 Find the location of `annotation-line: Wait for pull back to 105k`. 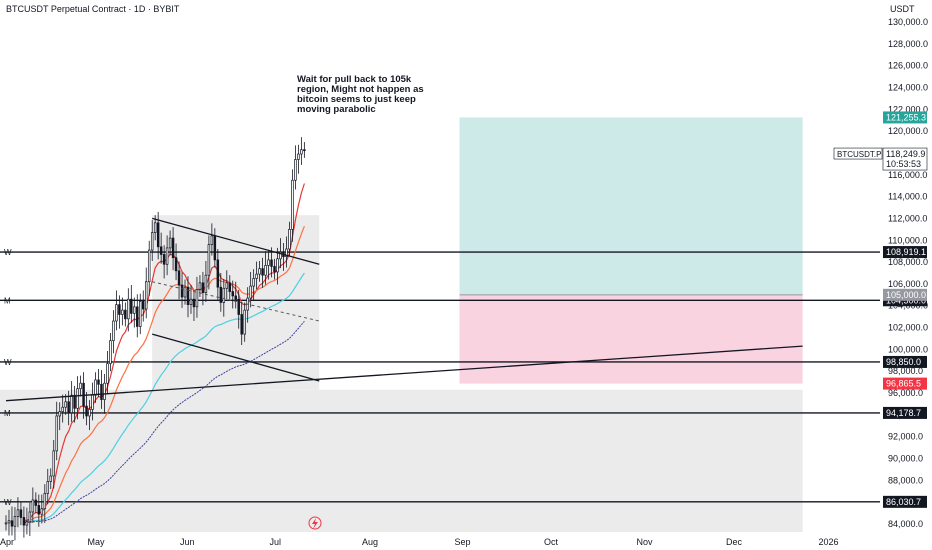

annotation-line: Wait for pull back to 105k is located at coordinates (354, 79).